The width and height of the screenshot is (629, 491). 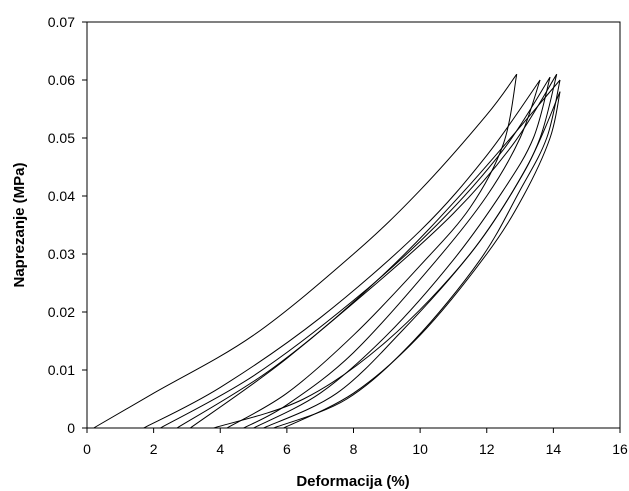 What do you see at coordinates (19, 224) in the screenshot?
I see `y-axis-title: Naprezanje (MPa)` at bounding box center [19, 224].